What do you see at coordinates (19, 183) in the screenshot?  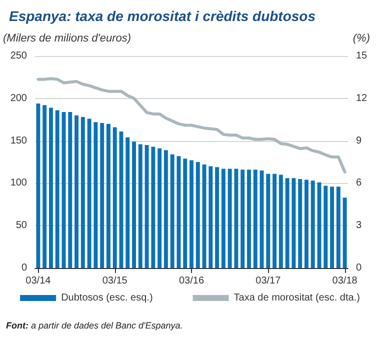 I see `y-tick-label: 100` at bounding box center [19, 183].